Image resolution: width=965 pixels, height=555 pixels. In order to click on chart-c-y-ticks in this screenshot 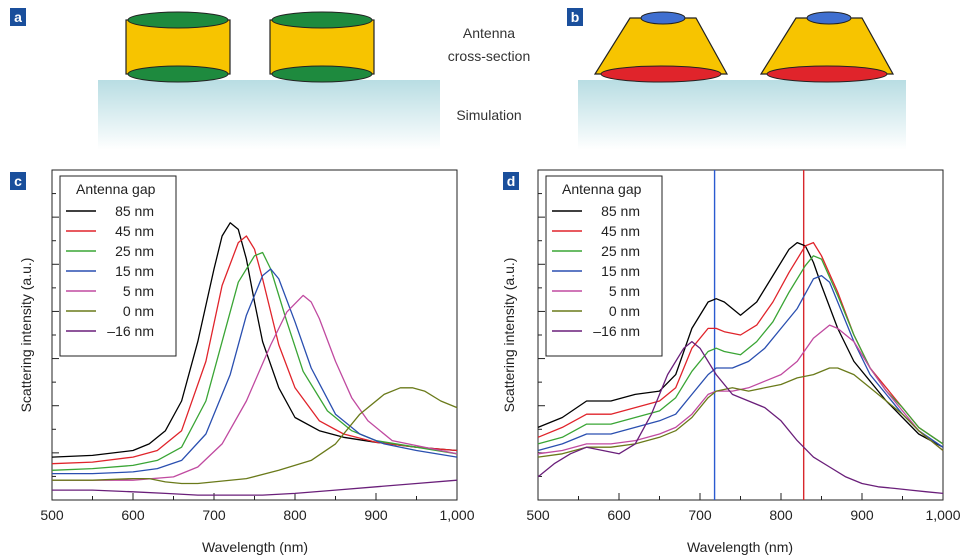, I will do `click(55, 335)`.